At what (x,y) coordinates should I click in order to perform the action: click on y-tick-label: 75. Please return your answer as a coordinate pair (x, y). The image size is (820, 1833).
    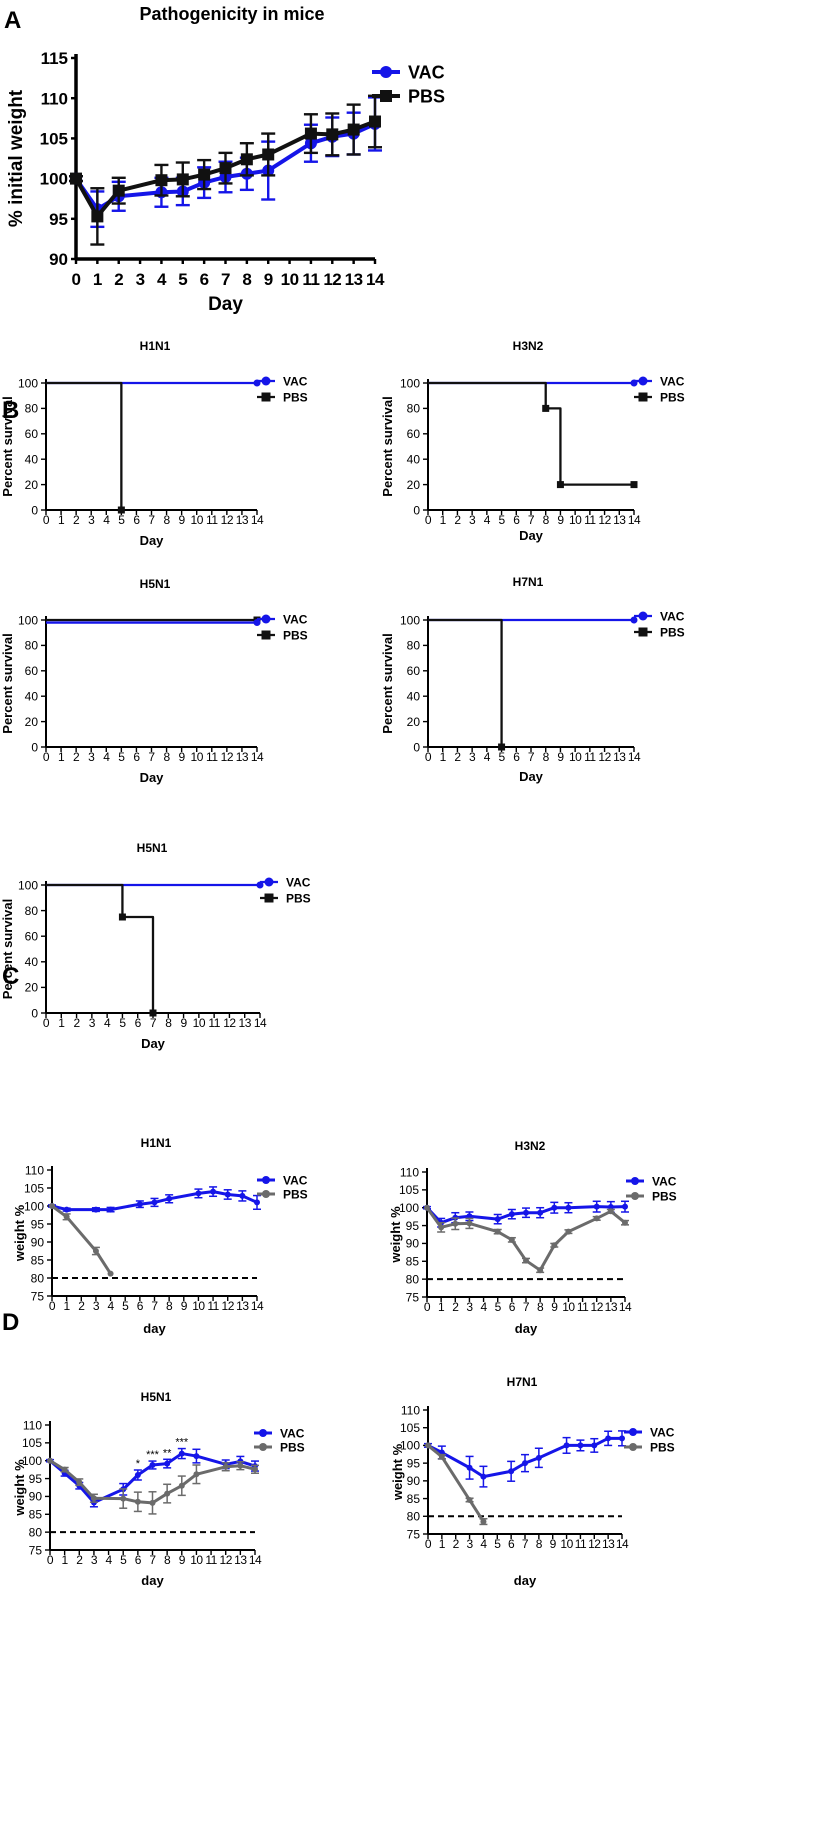
    Looking at the image, I should click on (36, 1550).